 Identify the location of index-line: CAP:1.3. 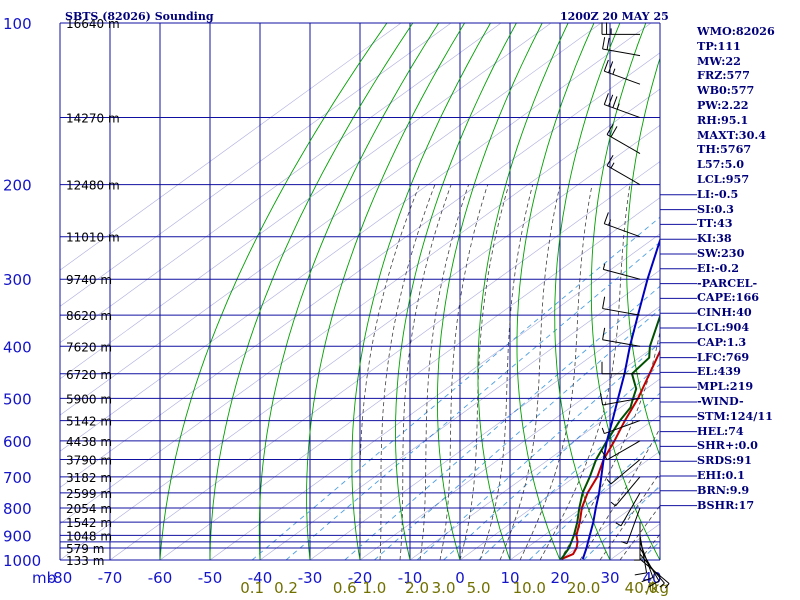
(722, 341).